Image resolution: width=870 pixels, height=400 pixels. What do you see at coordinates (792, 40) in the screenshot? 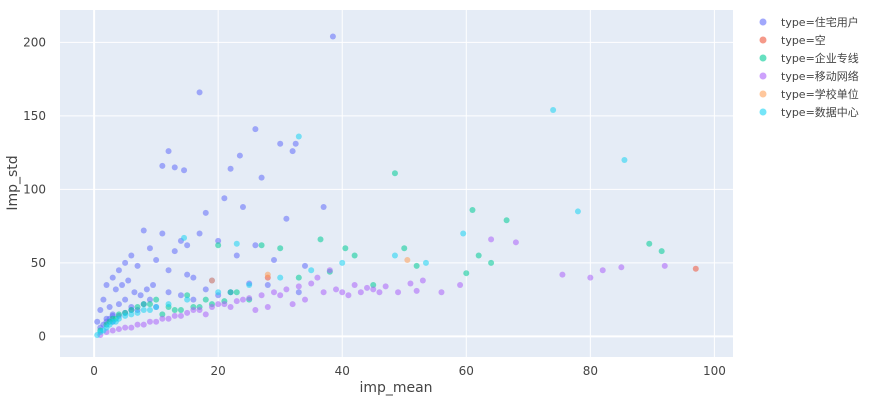
I see `legend-item: type=空` at bounding box center [792, 40].